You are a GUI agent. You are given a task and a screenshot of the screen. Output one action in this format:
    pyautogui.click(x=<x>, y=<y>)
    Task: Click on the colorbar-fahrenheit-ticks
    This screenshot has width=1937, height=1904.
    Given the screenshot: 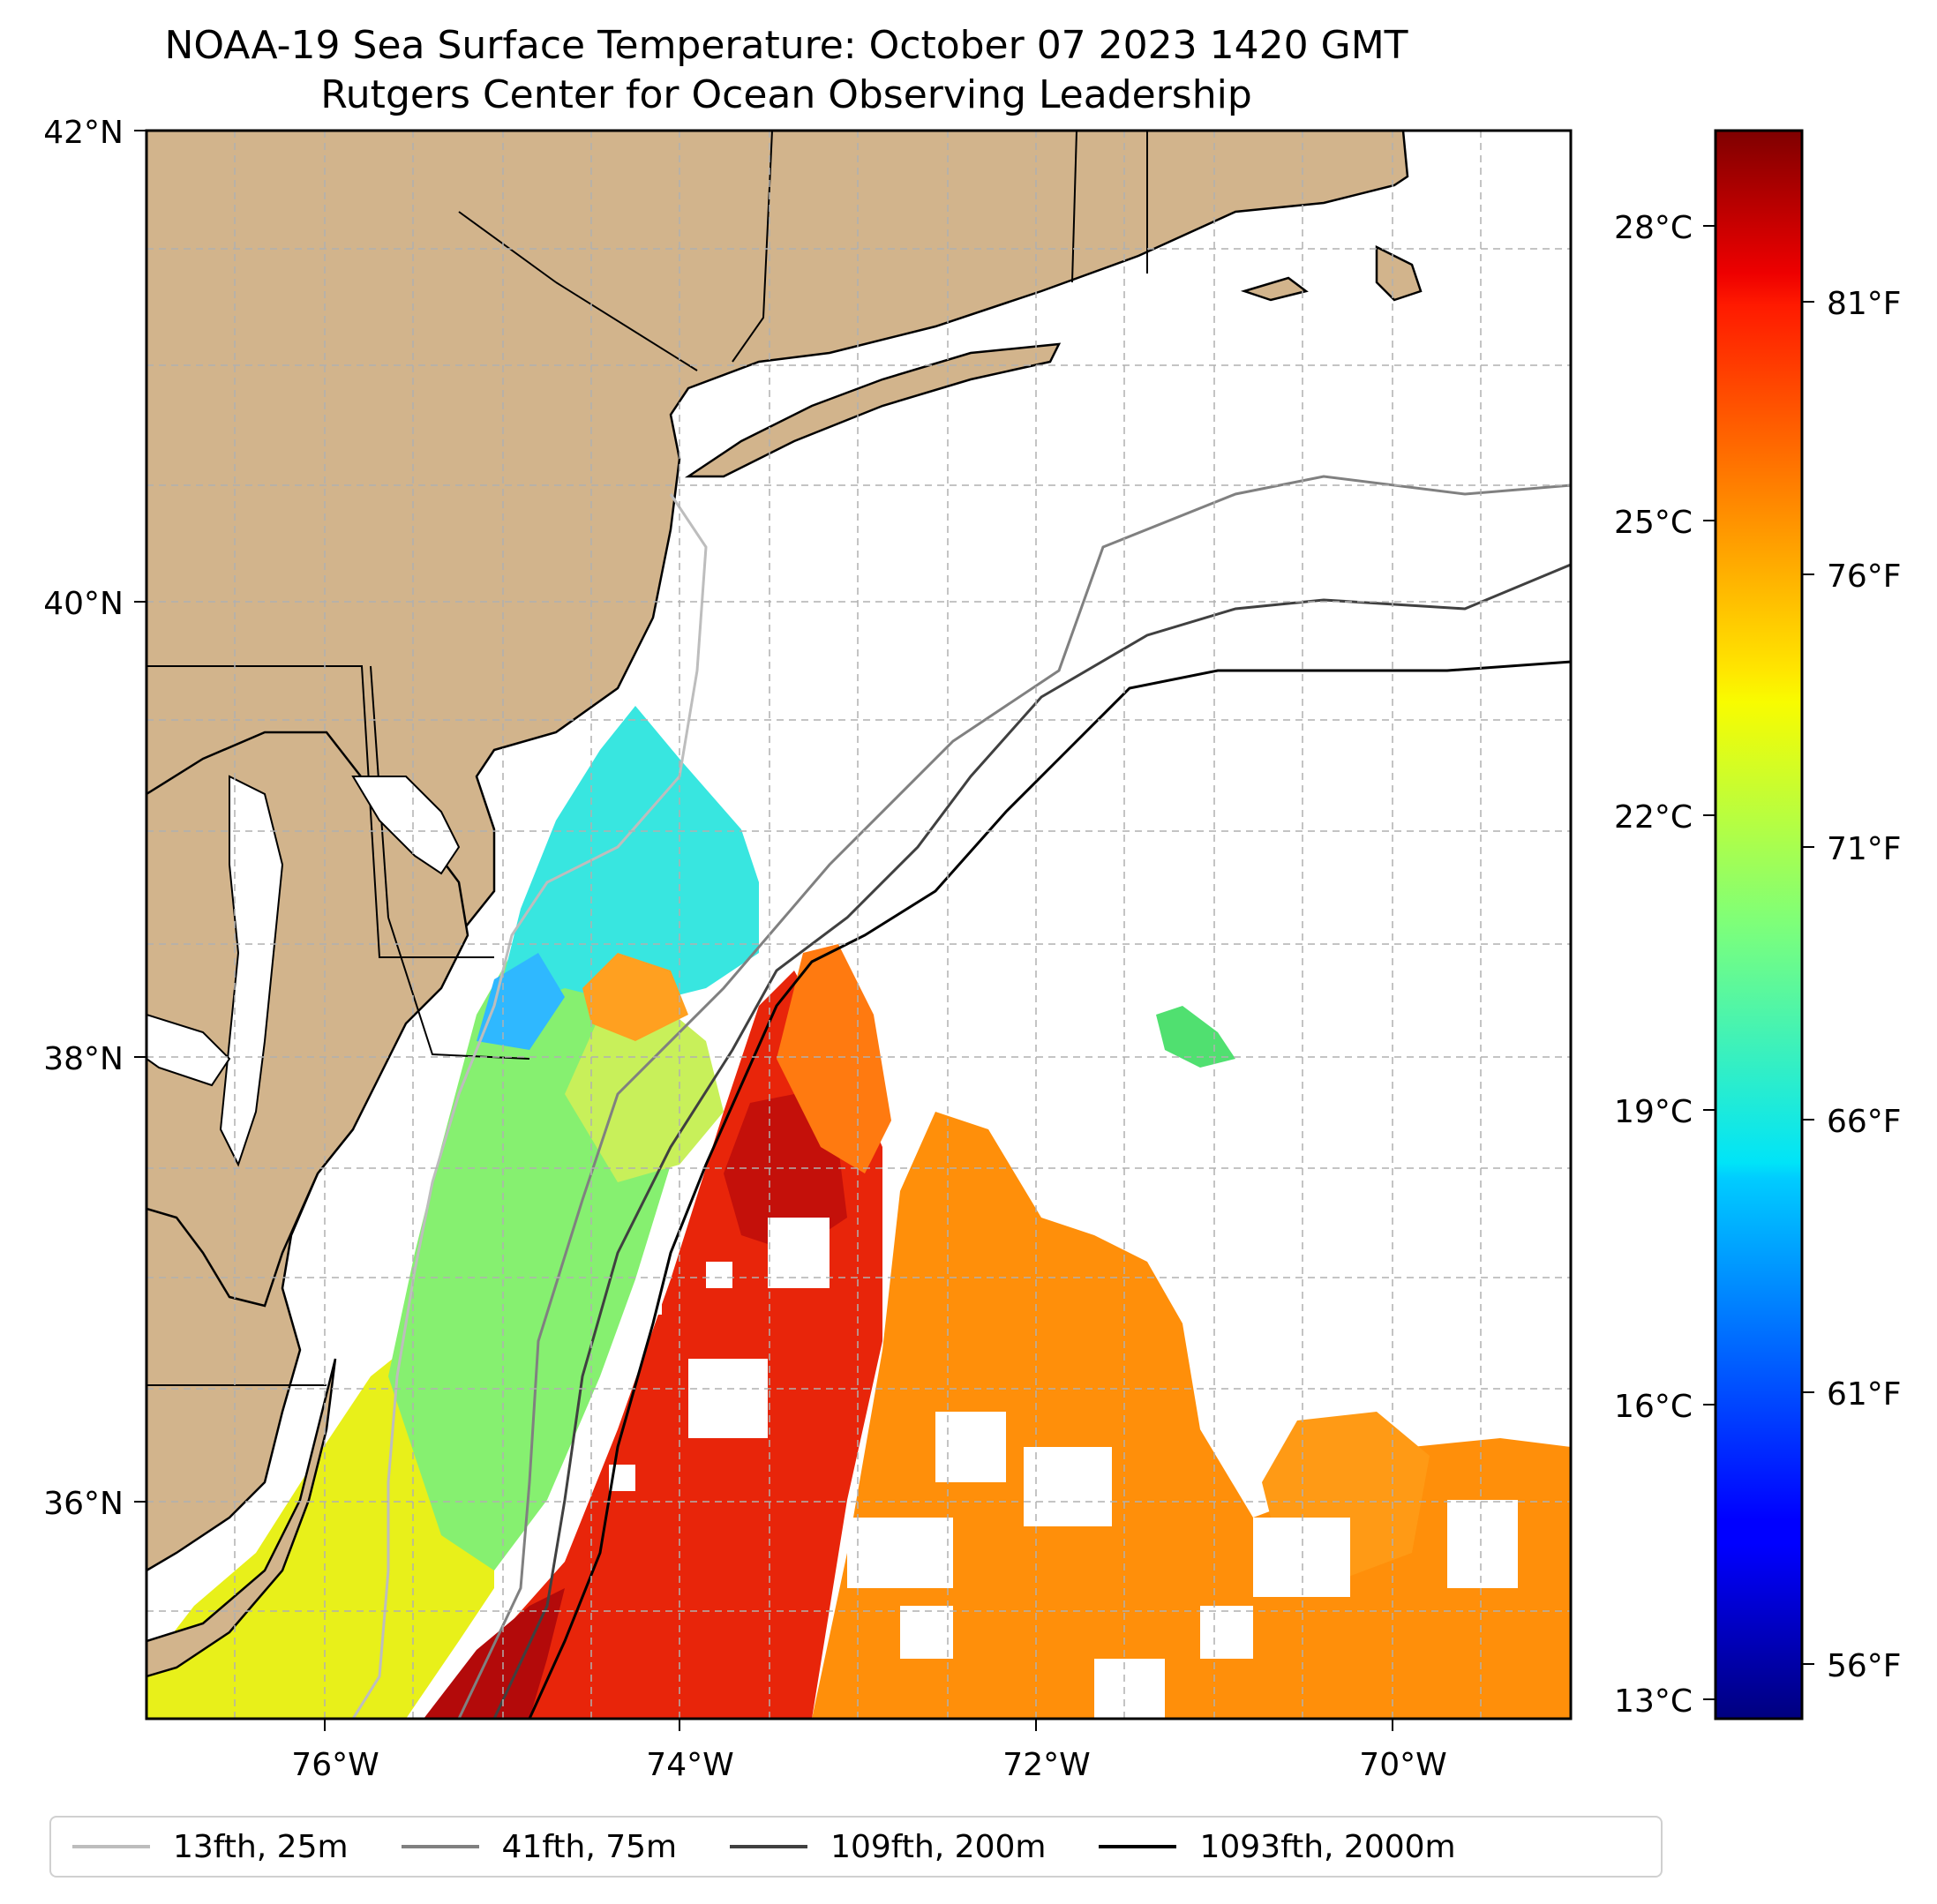 What is the action you would take?
    pyautogui.click(x=1808, y=983)
    